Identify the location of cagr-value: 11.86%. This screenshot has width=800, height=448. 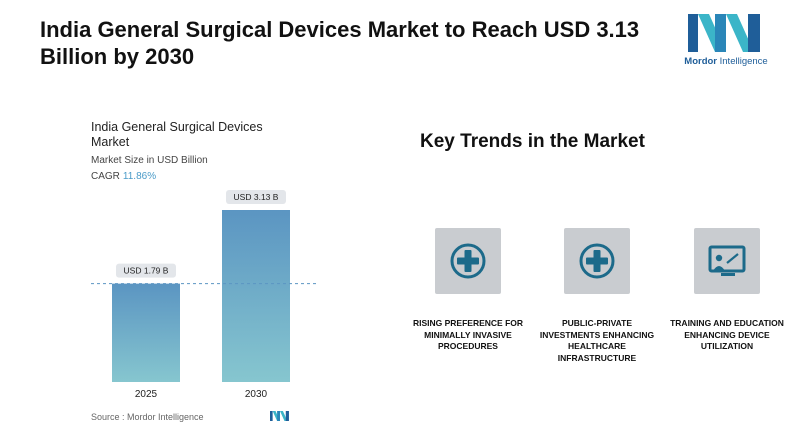
(139, 176).